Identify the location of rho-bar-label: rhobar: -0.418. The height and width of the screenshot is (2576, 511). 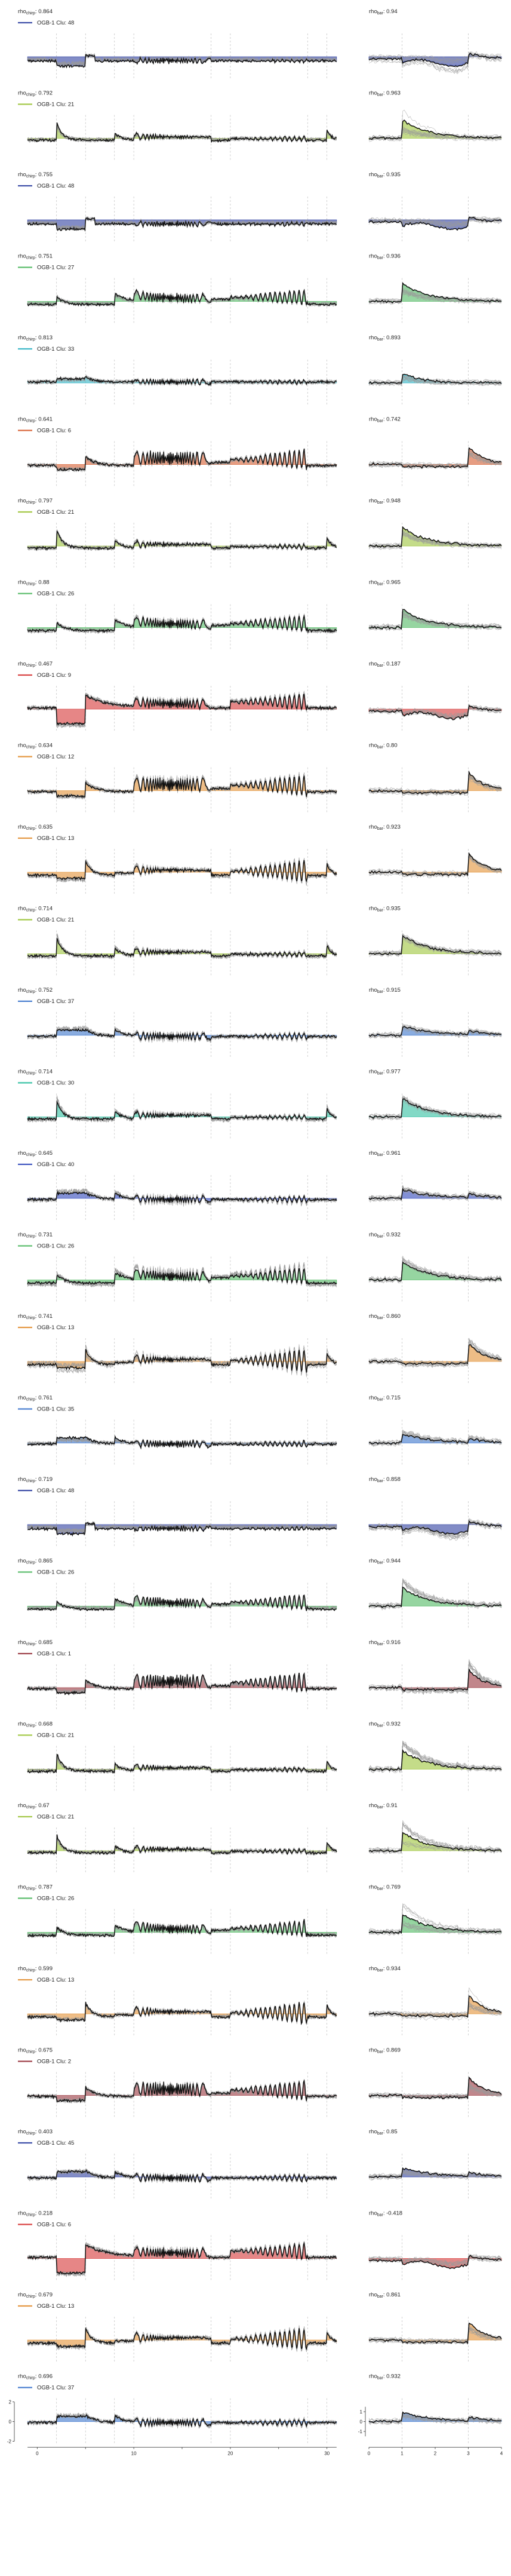
(385, 2214).